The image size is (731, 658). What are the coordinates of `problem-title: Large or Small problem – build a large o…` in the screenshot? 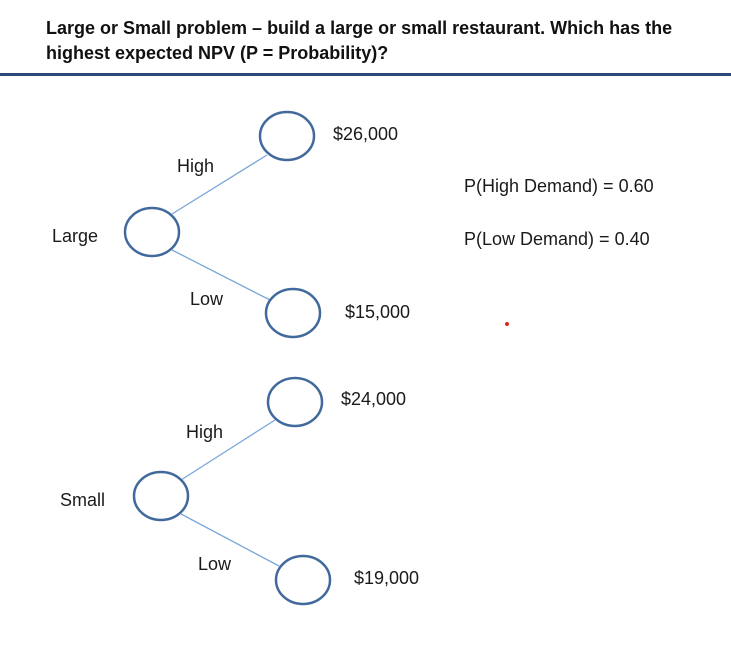 It's located at (359, 40).